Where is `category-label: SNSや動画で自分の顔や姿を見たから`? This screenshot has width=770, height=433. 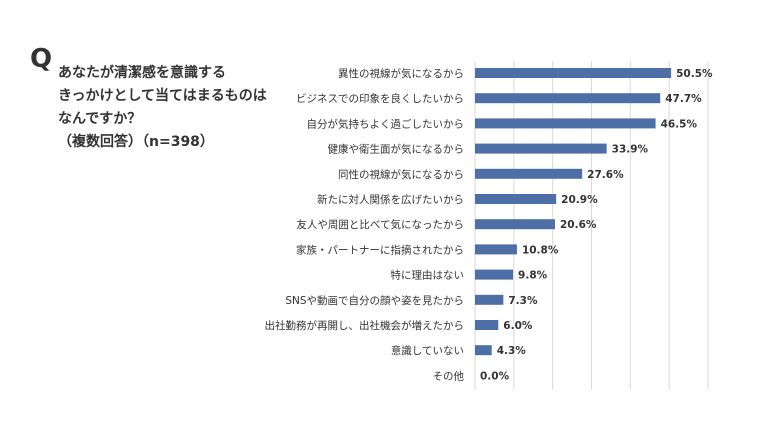 category-label: SNSや動画で自分の顔や姿を見たから is located at coordinates (374, 300).